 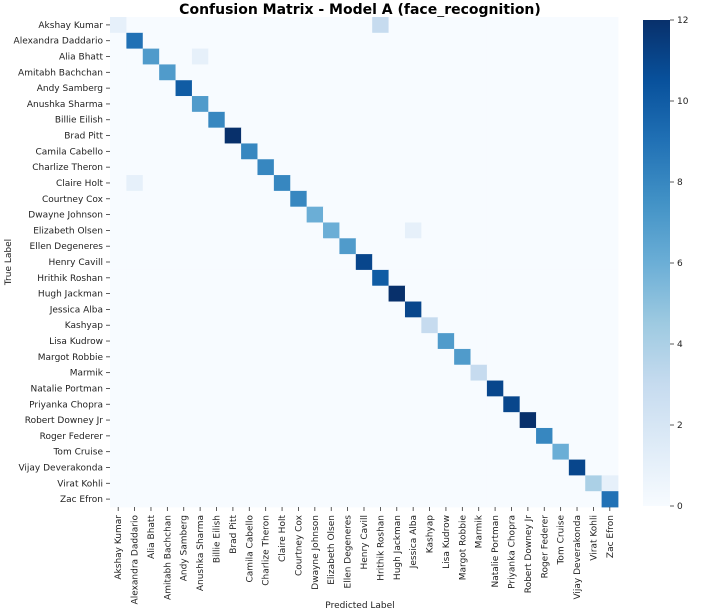 I want to click on colorbar-tick-label: 4, so click(x=680, y=345).